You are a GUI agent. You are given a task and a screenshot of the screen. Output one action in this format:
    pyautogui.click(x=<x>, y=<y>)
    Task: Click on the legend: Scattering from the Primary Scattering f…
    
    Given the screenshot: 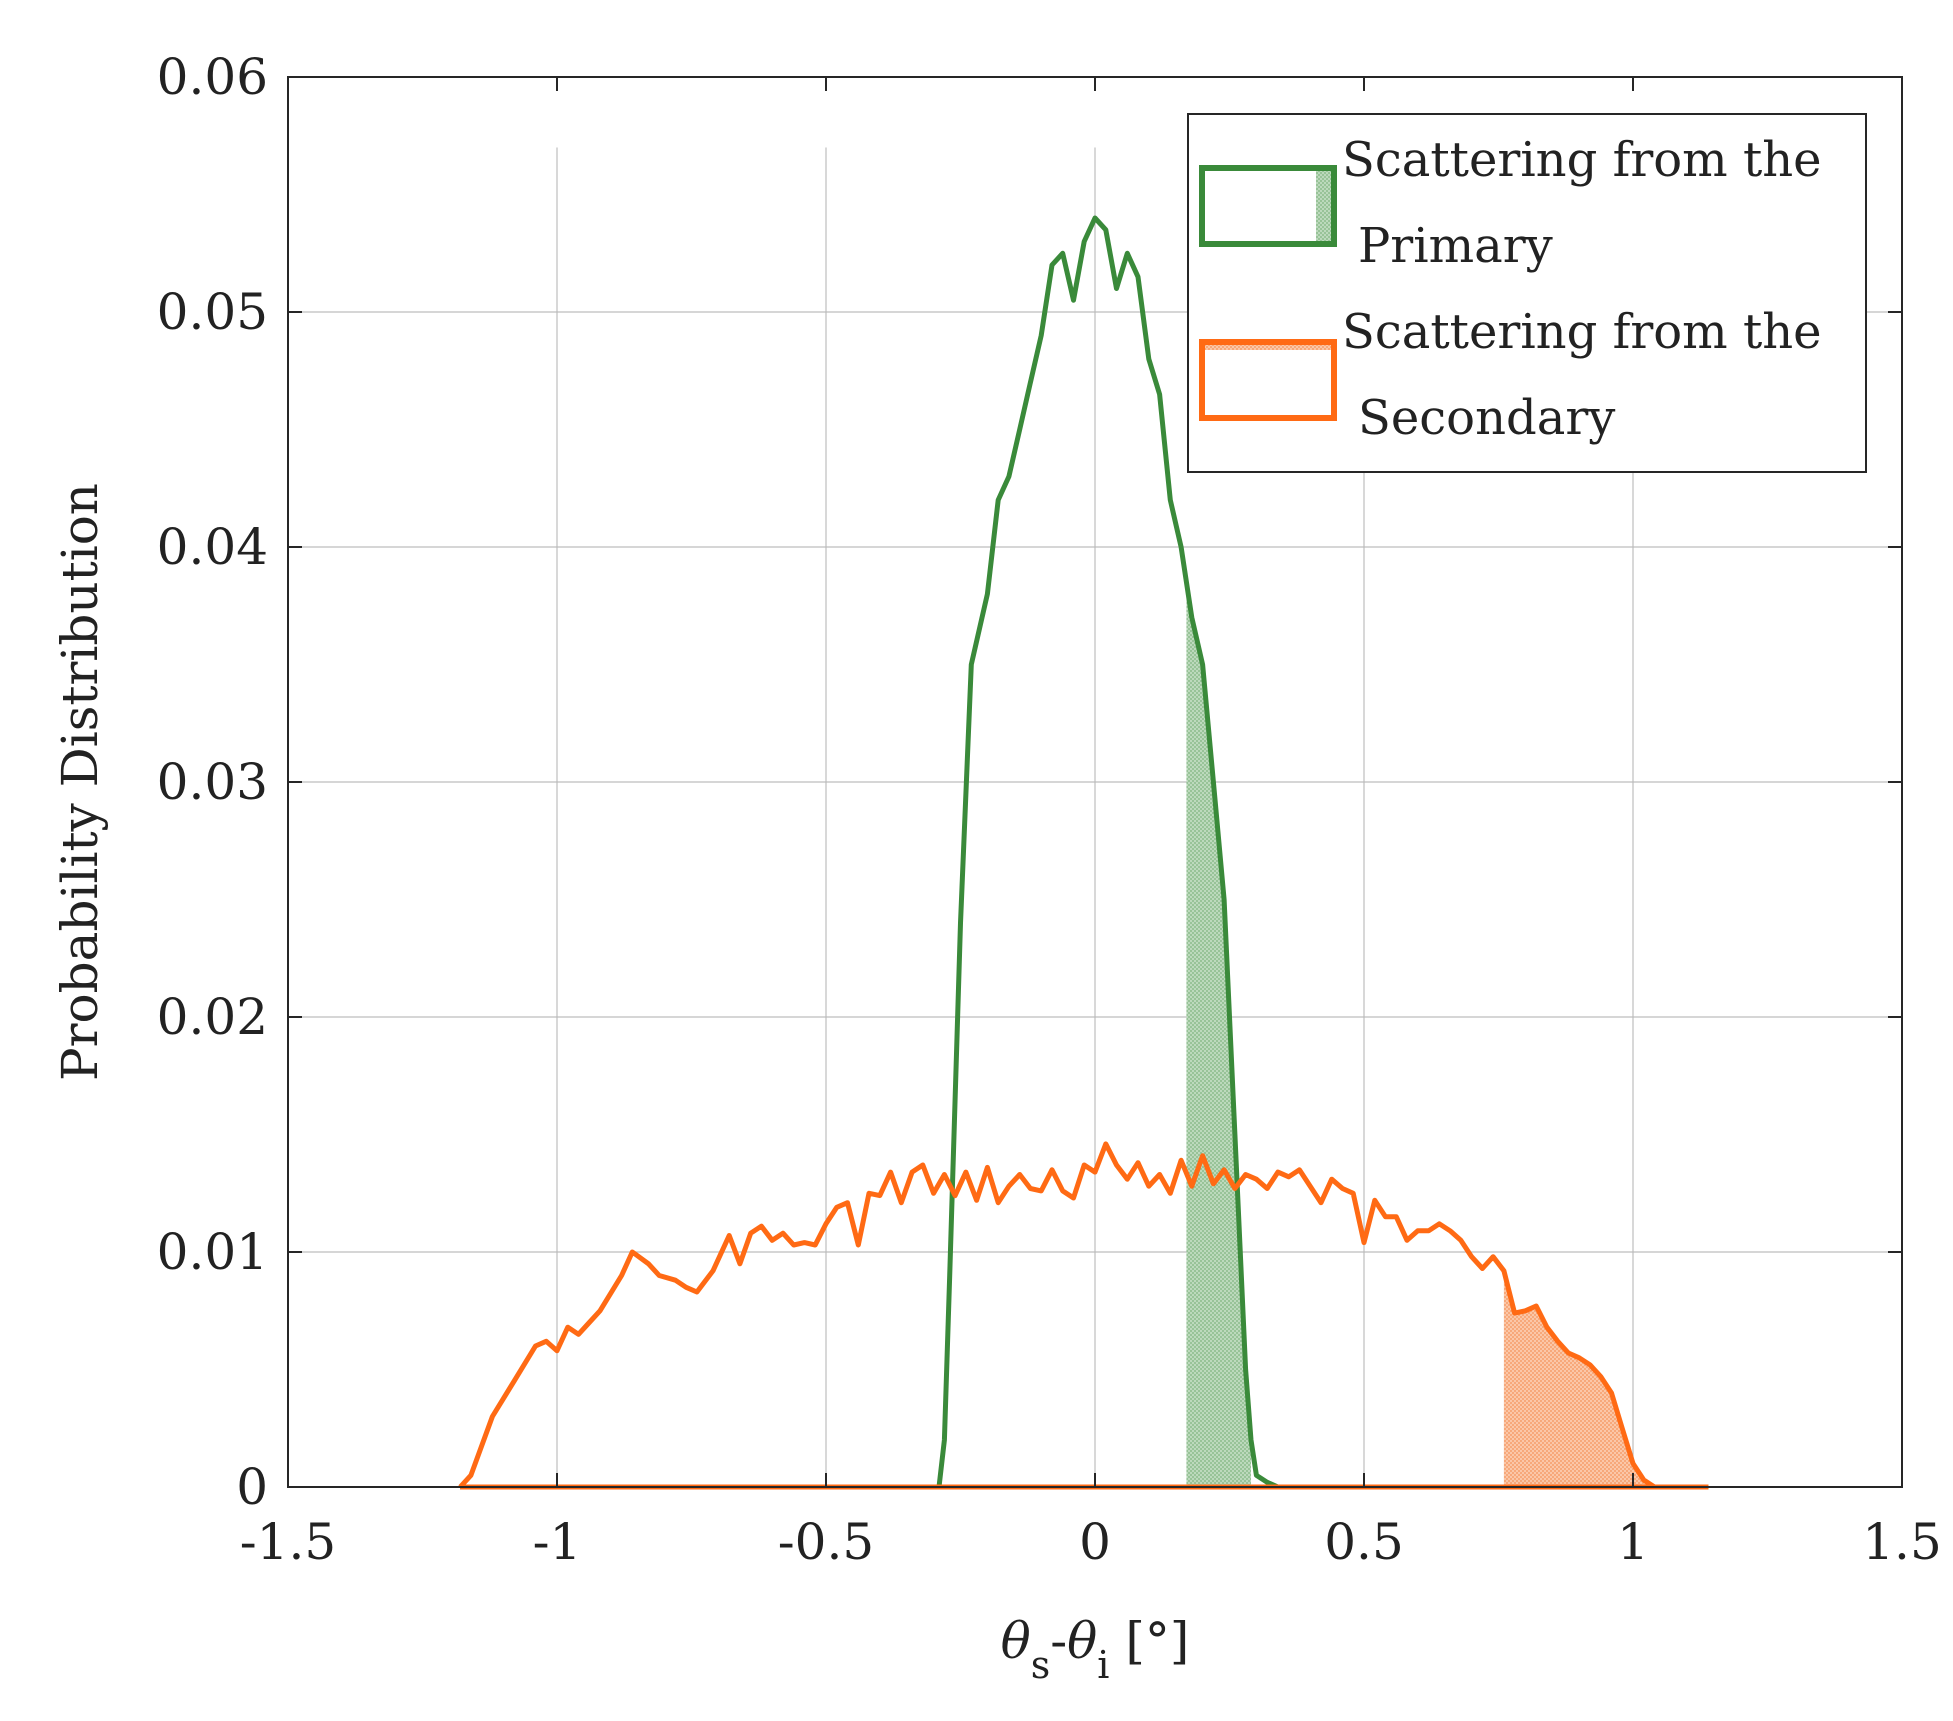 What is the action you would take?
    pyautogui.click(x=1527, y=293)
    